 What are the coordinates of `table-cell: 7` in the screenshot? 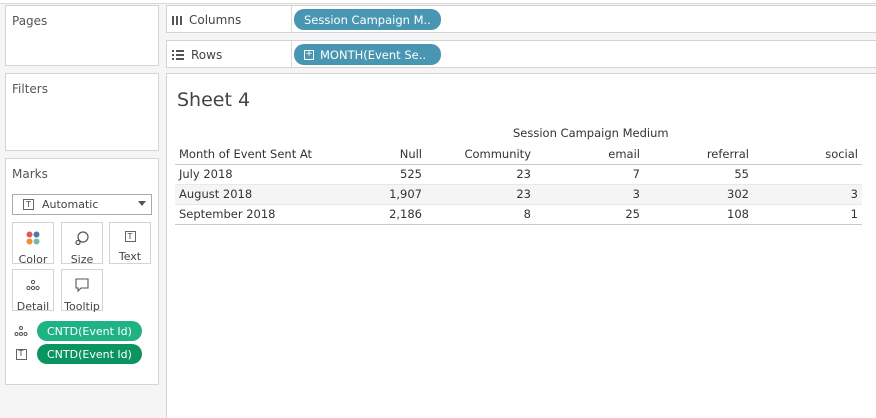 It's located at (636, 174).